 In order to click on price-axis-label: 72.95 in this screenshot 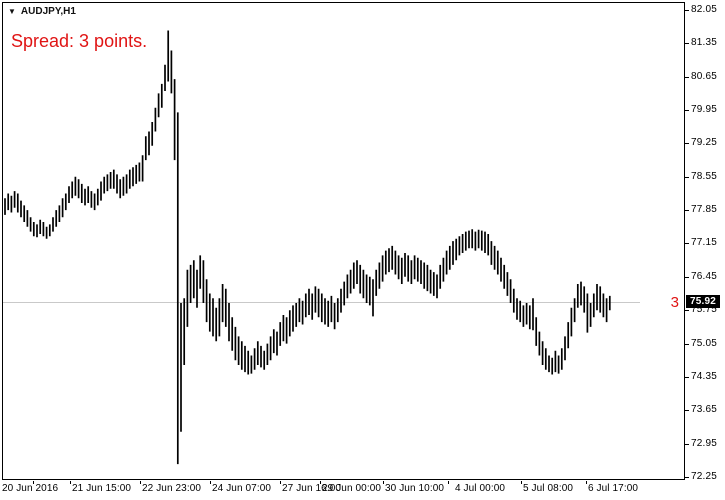, I will do `click(704, 443)`.